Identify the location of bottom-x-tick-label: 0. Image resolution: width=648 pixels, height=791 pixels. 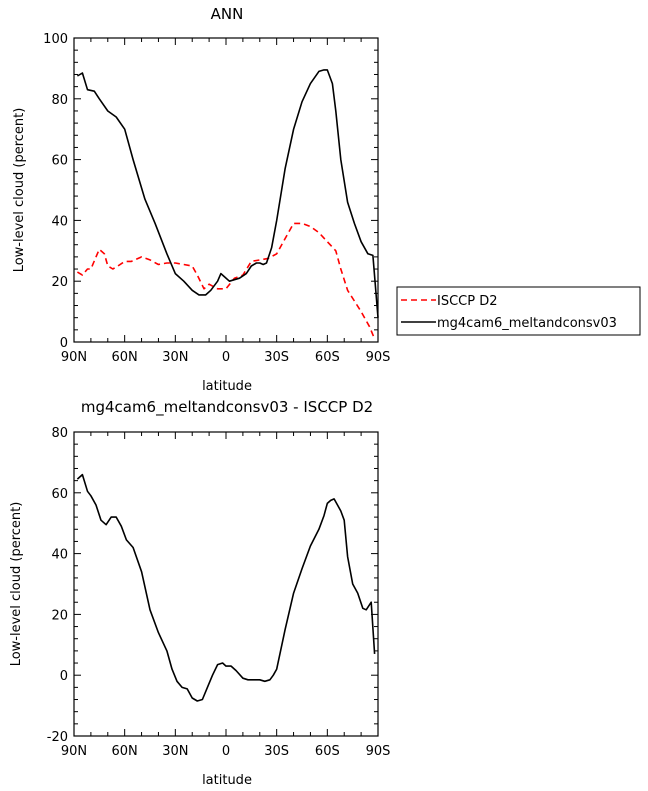
(226, 751).